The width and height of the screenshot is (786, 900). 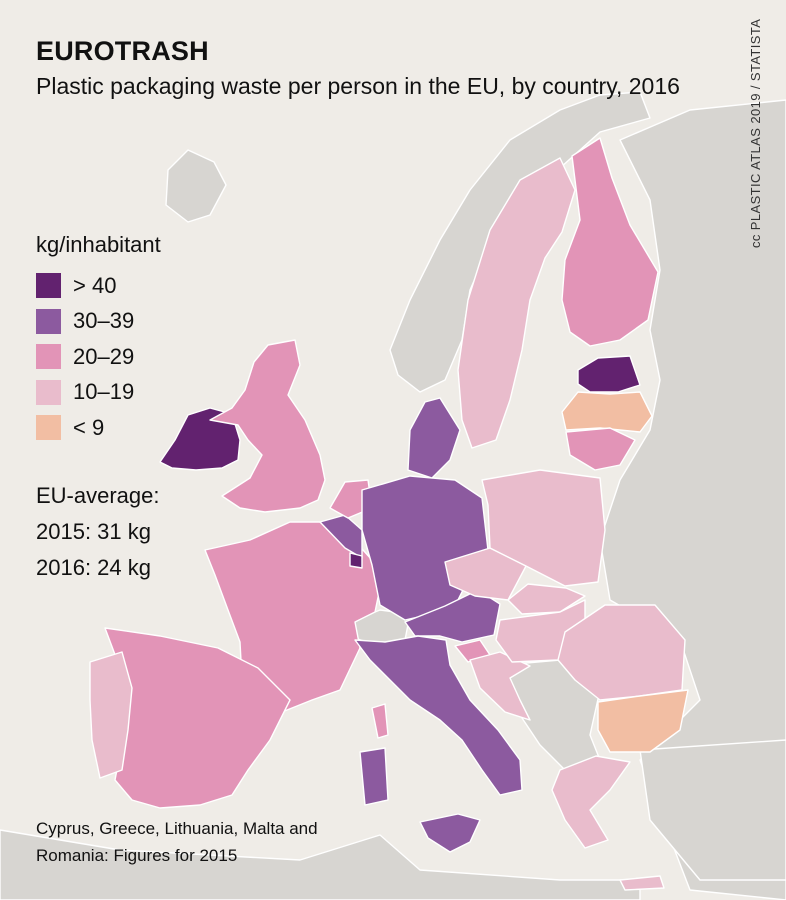 What do you see at coordinates (267, 426) in the screenshot?
I see `country-united-kingdom` at bounding box center [267, 426].